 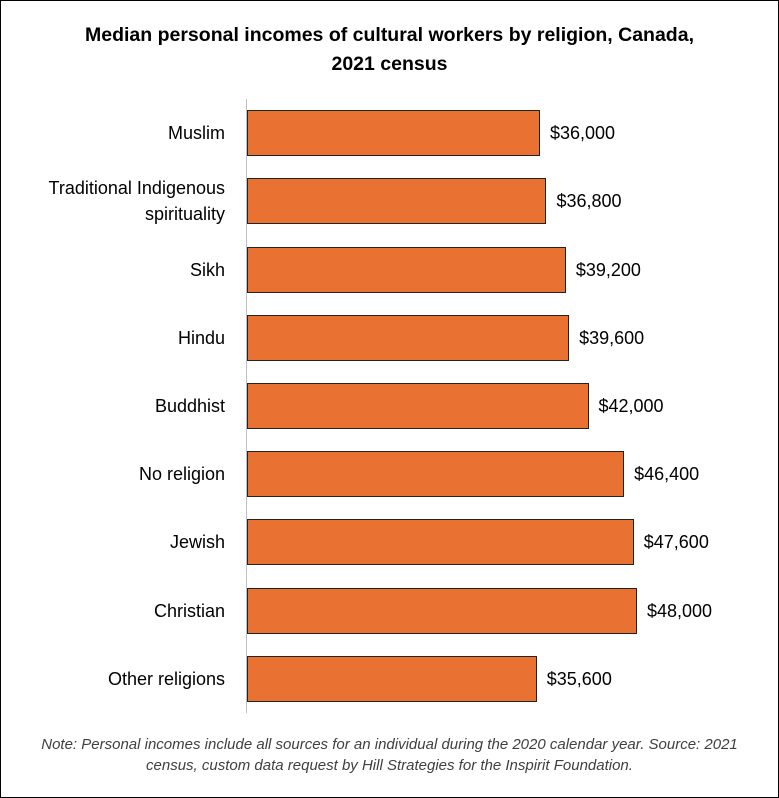 What do you see at coordinates (608, 269) in the screenshot?
I see `data-label: $39,200` at bounding box center [608, 269].